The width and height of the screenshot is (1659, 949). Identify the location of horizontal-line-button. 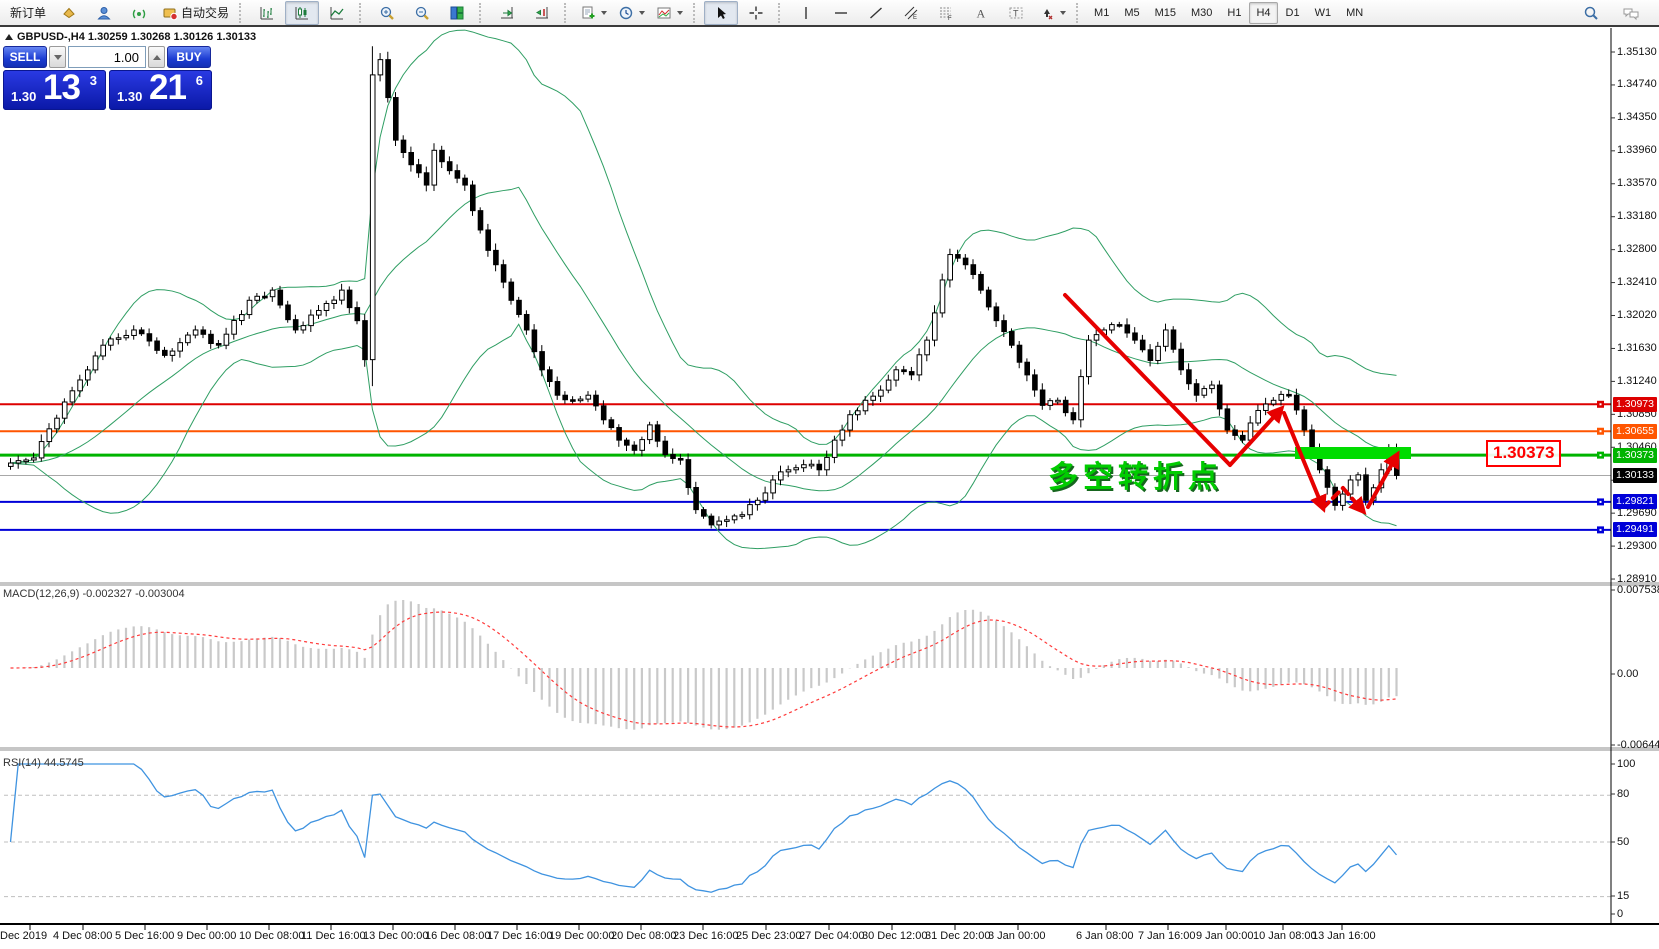
(841, 13).